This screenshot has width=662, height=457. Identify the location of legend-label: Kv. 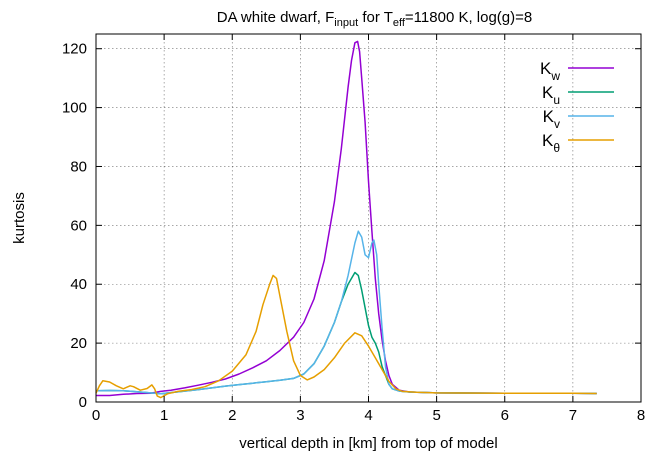
(551, 119).